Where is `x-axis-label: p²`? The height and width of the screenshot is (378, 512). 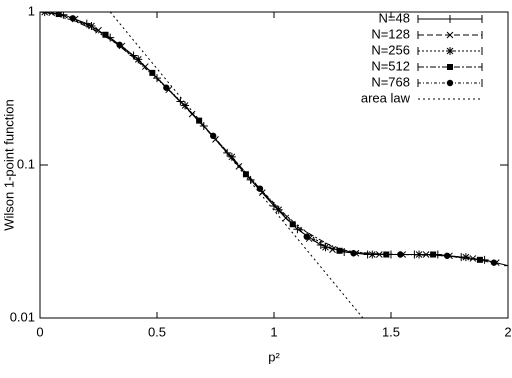
x-axis-label: p² is located at coordinates (274, 356).